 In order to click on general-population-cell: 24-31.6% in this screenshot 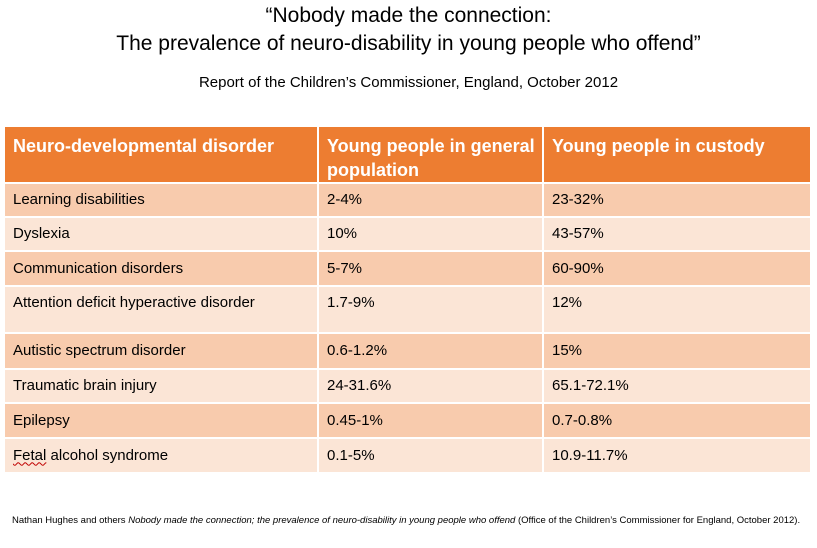, I will do `click(431, 386)`.